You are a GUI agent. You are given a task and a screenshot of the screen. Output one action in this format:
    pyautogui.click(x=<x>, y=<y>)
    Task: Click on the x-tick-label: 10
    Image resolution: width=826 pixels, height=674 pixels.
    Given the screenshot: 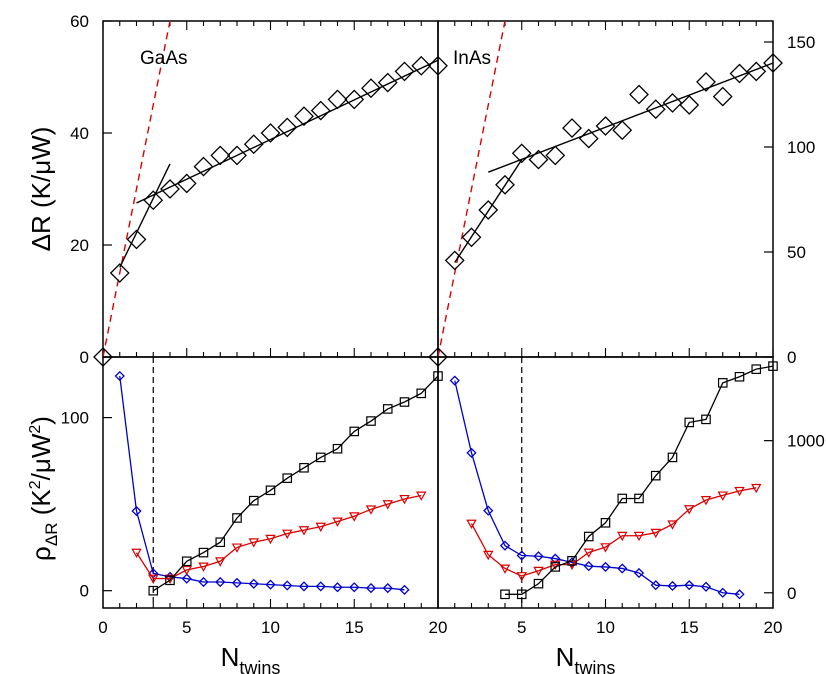 What is the action you would take?
    pyautogui.click(x=270, y=627)
    